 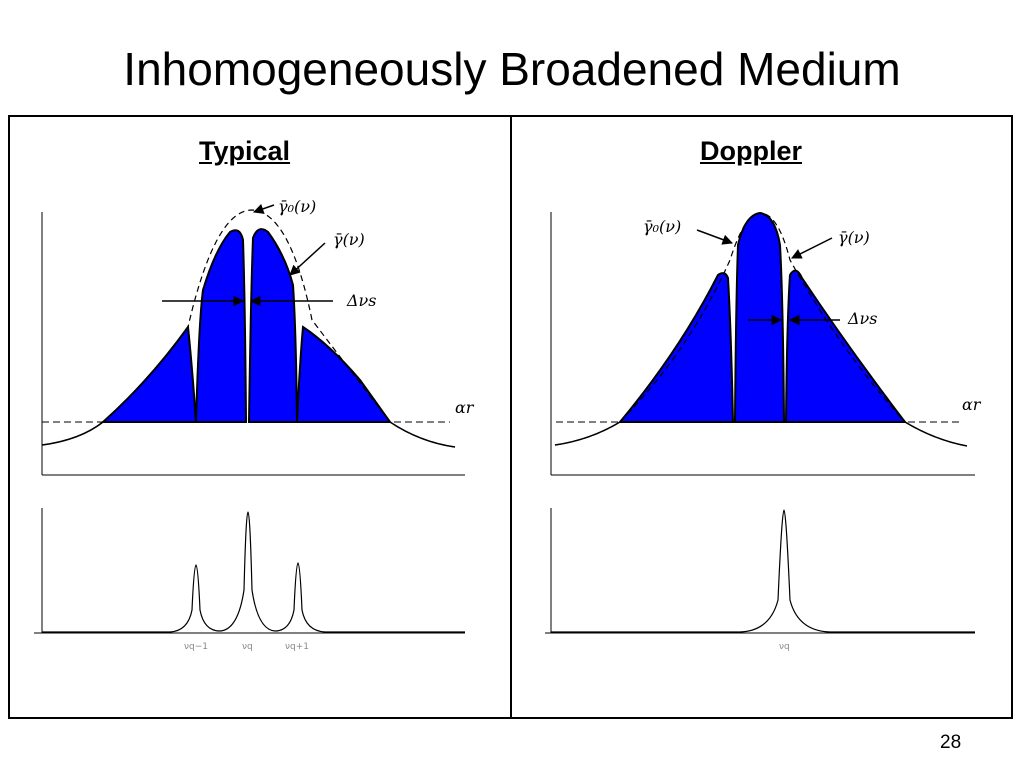 What do you see at coordinates (751, 151) in the screenshot?
I see `doppler-panel-title: Doppler` at bounding box center [751, 151].